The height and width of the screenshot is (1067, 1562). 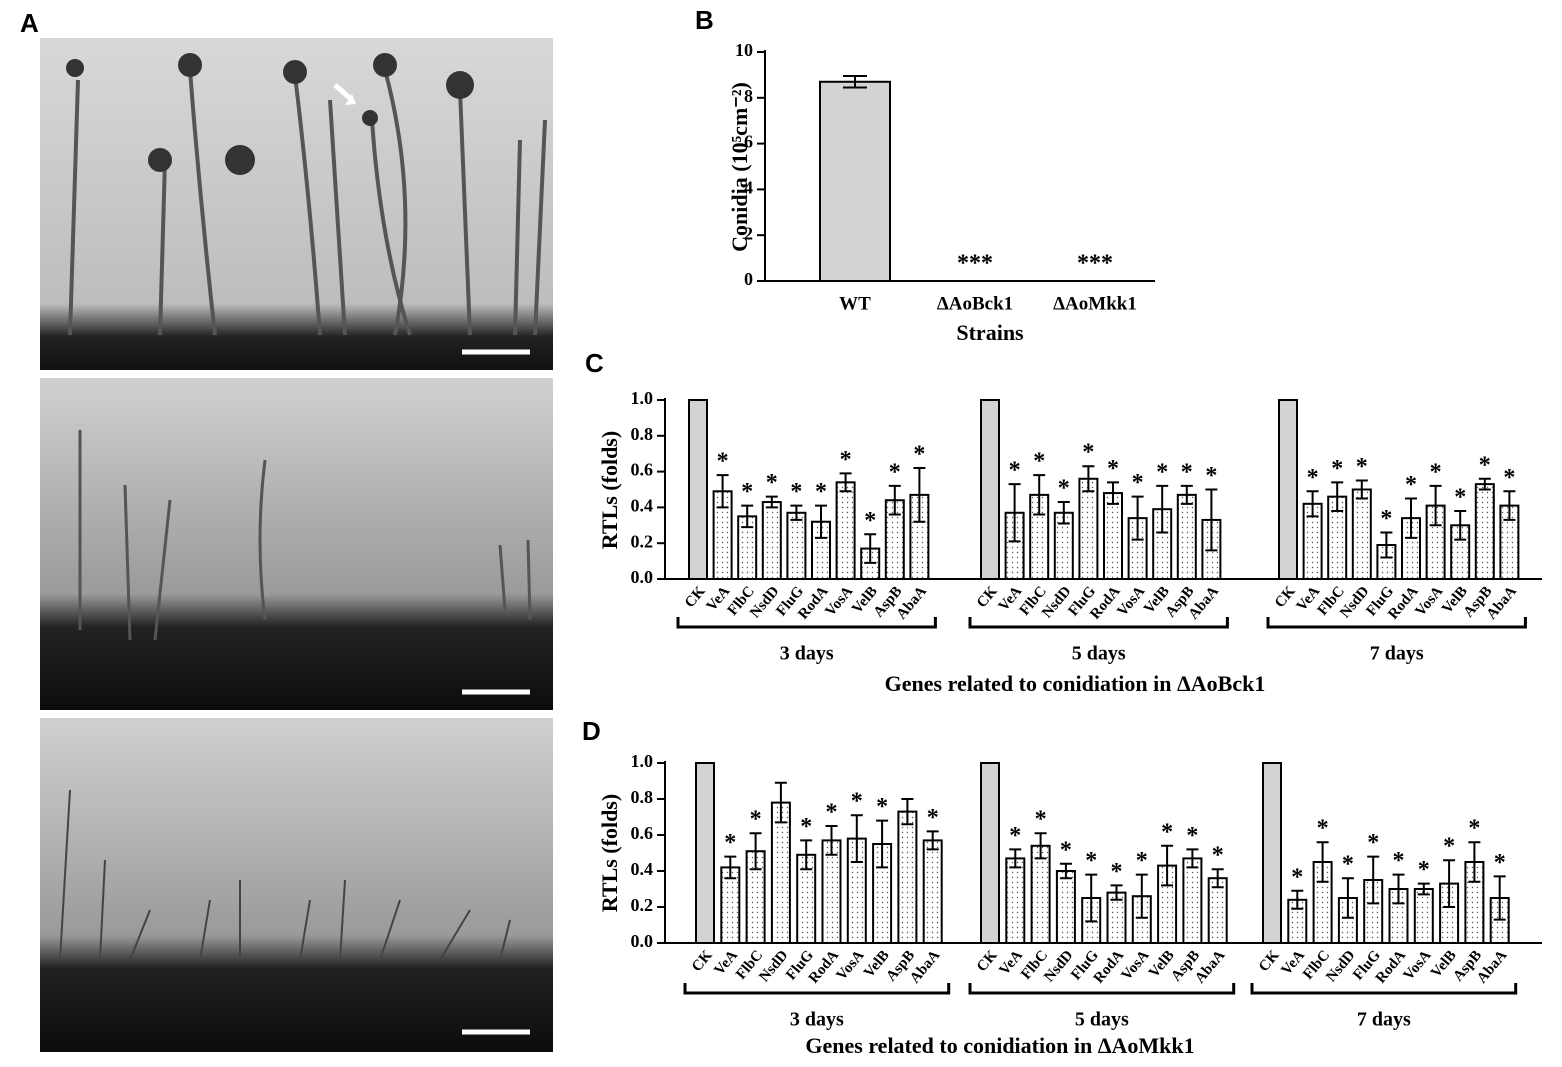 I want to click on group-label: 5 days, so click(x=1099, y=654).